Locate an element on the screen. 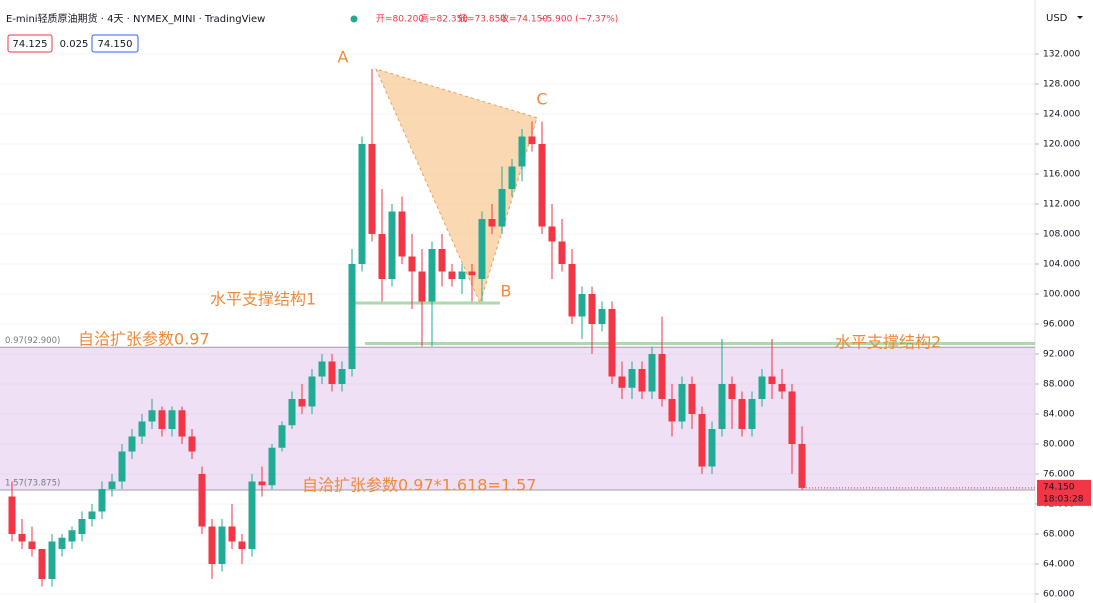 The image size is (1093, 603). y-tick-label: 100.000 is located at coordinates (1061, 295).